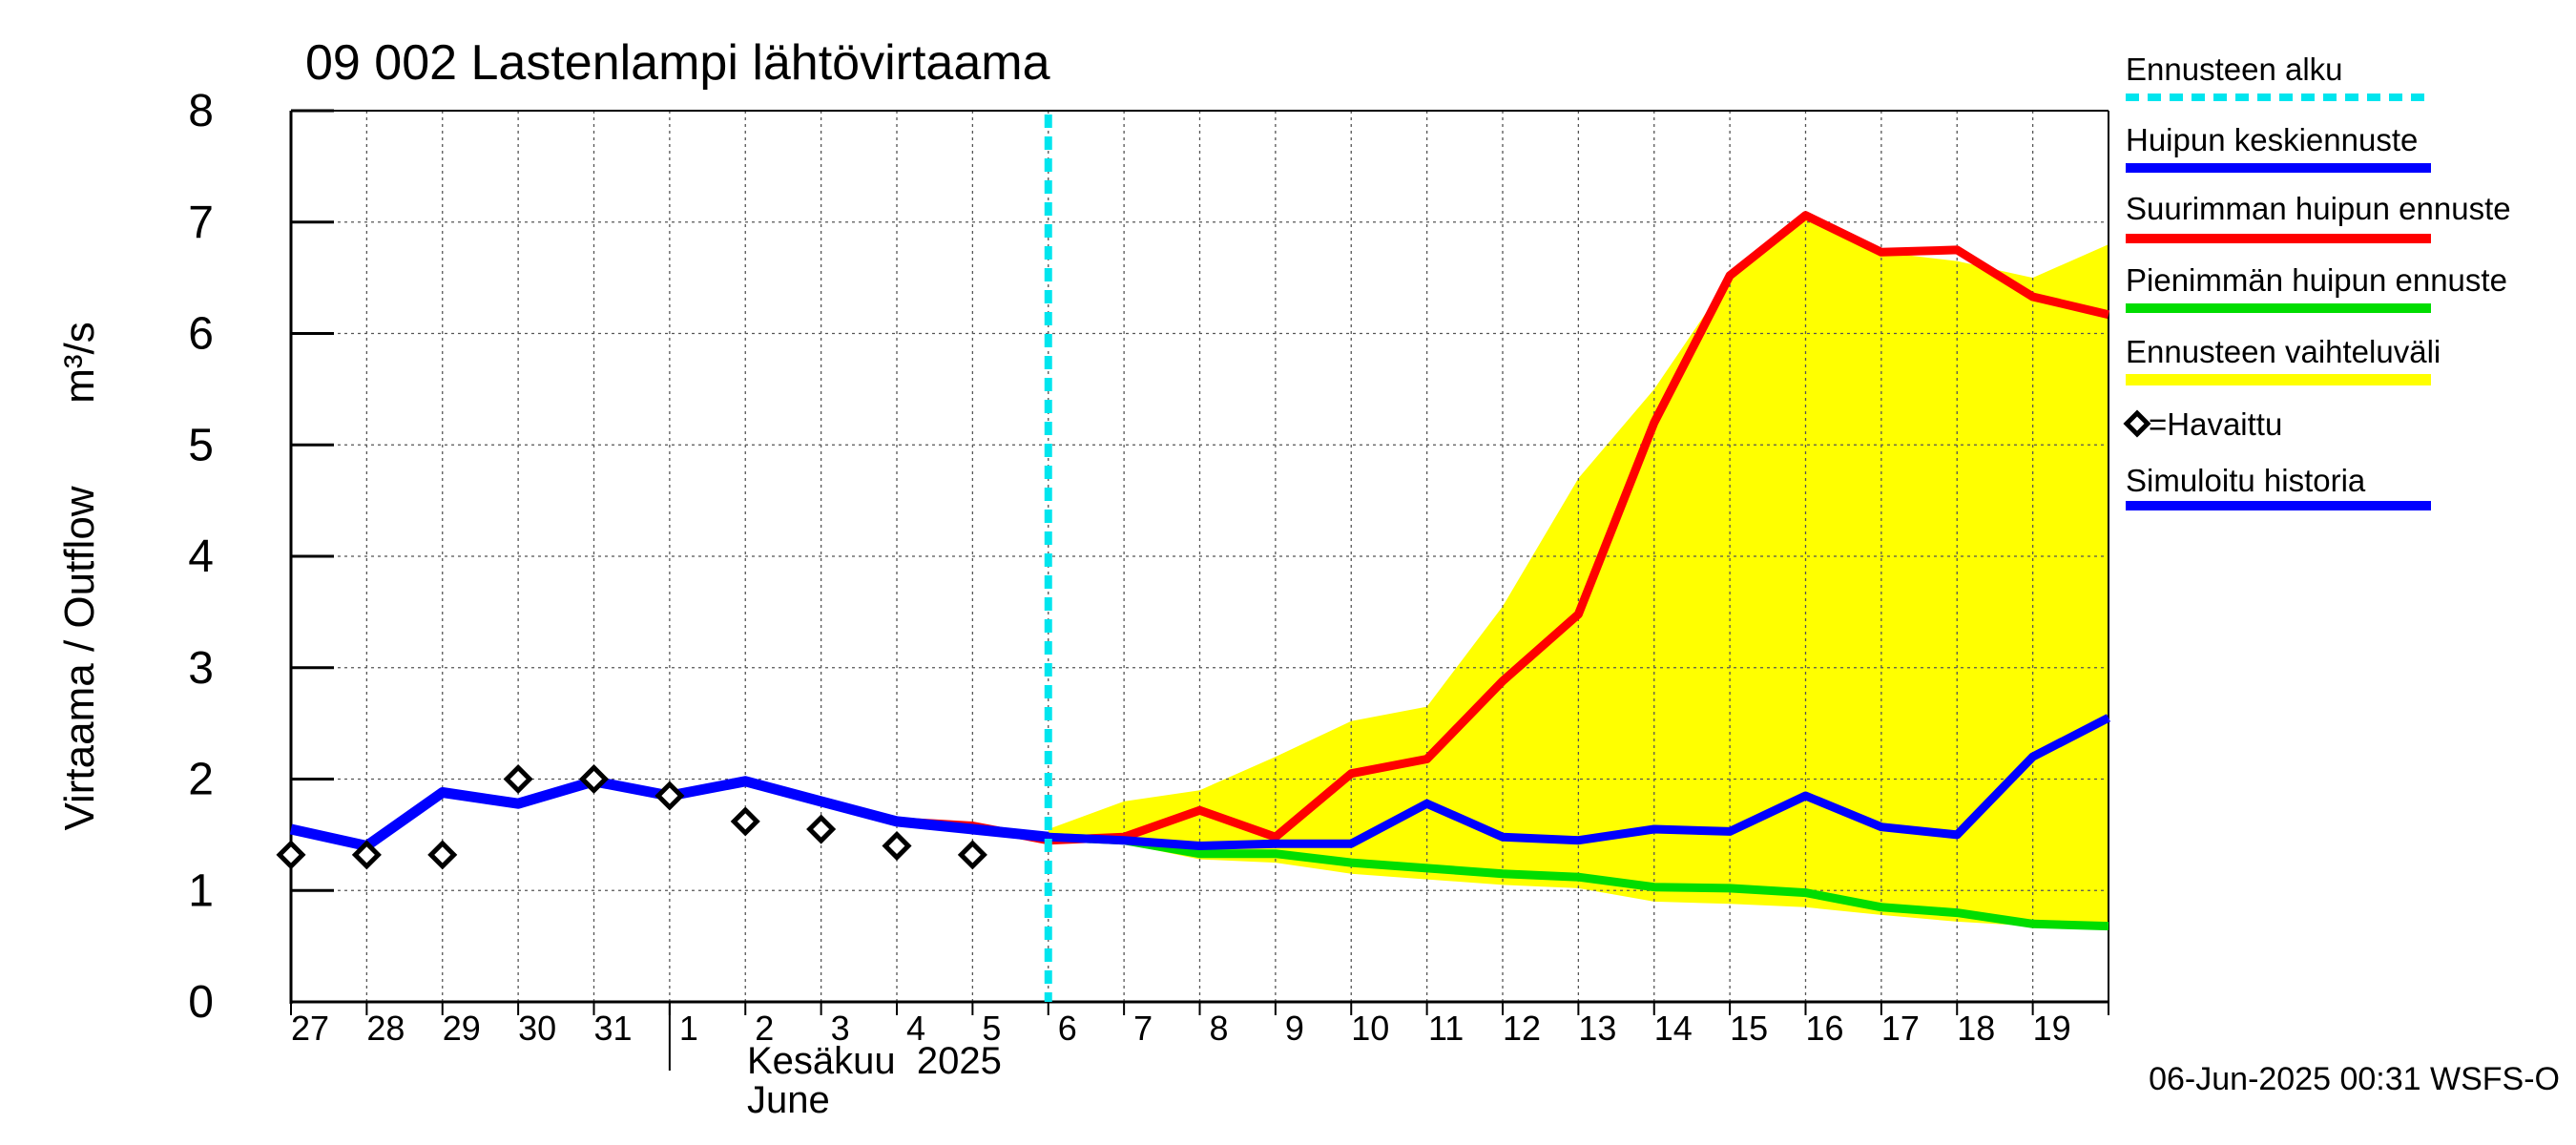 The height and width of the screenshot is (1145, 2576). What do you see at coordinates (840, 1029) in the screenshot?
I see `x-tick-label: 3` at bounding box center [840, 1029].